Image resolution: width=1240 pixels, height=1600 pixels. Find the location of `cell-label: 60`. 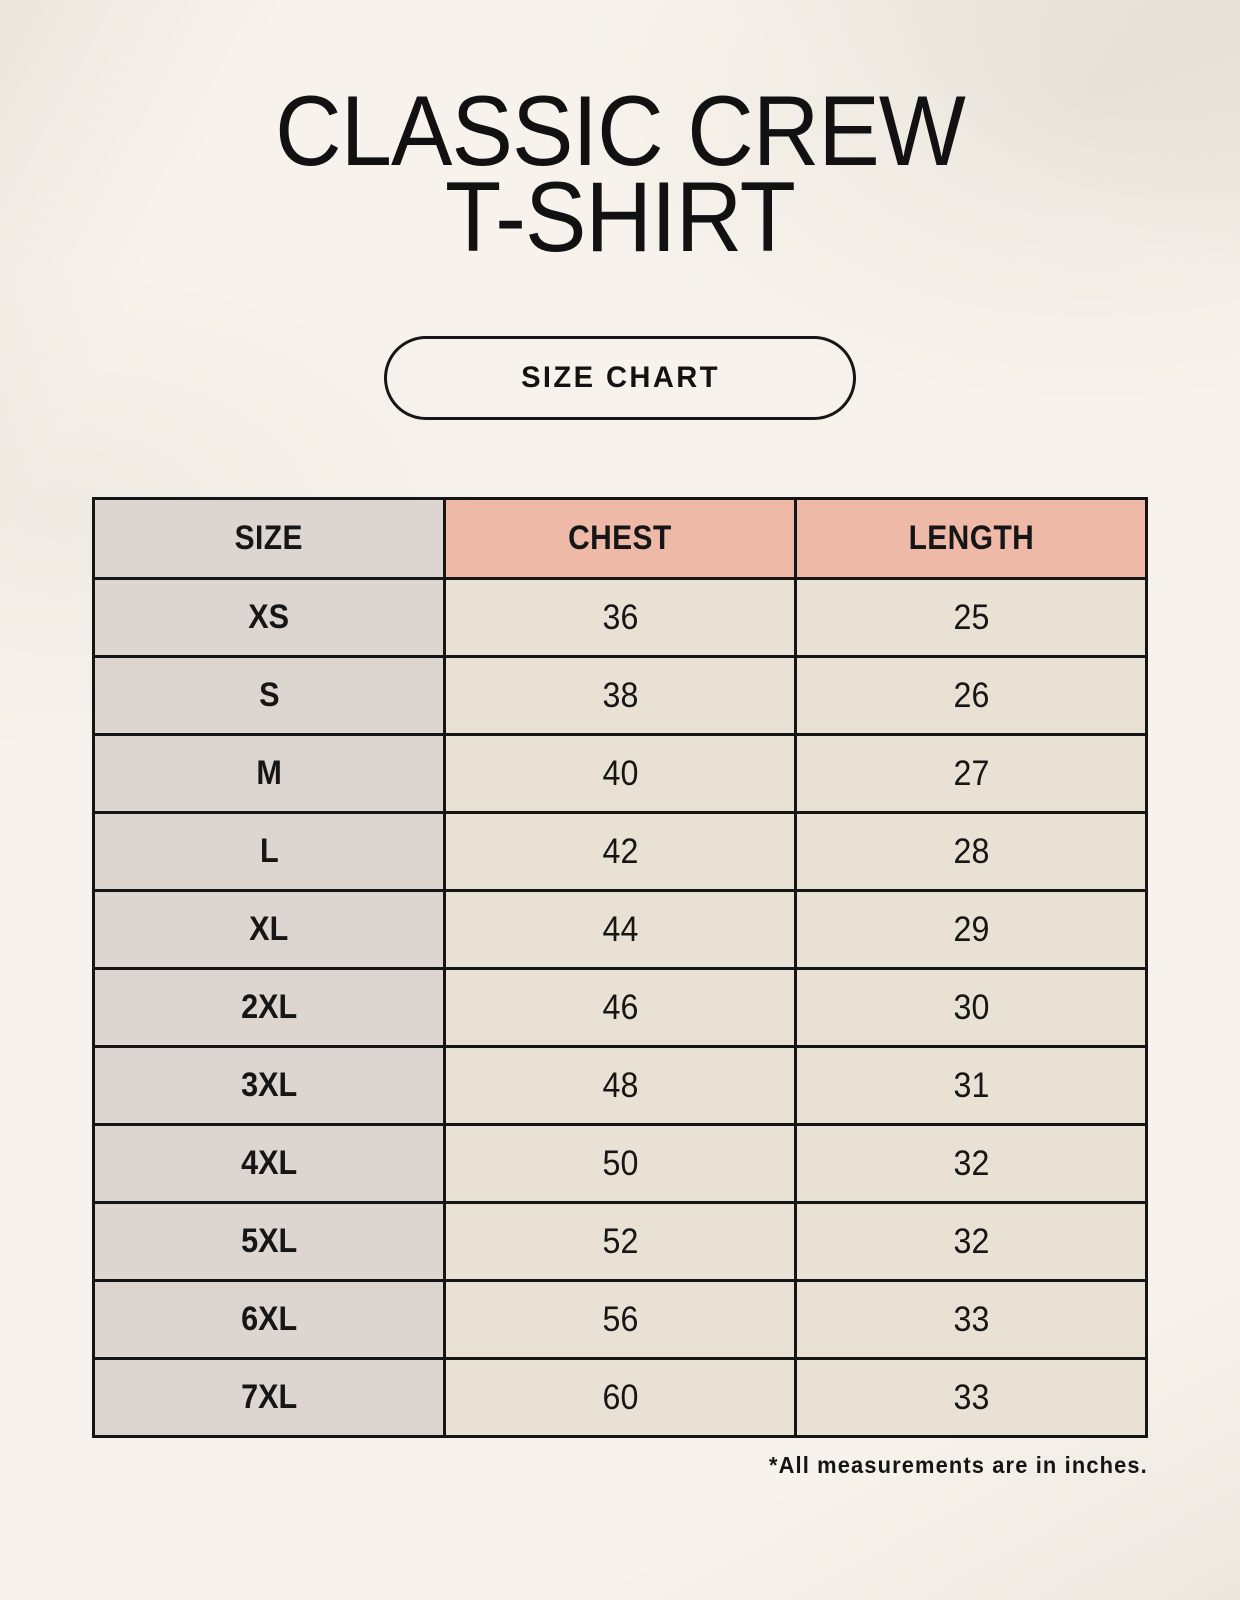

cell-label: 60 is located at coordinates (620, 1397).